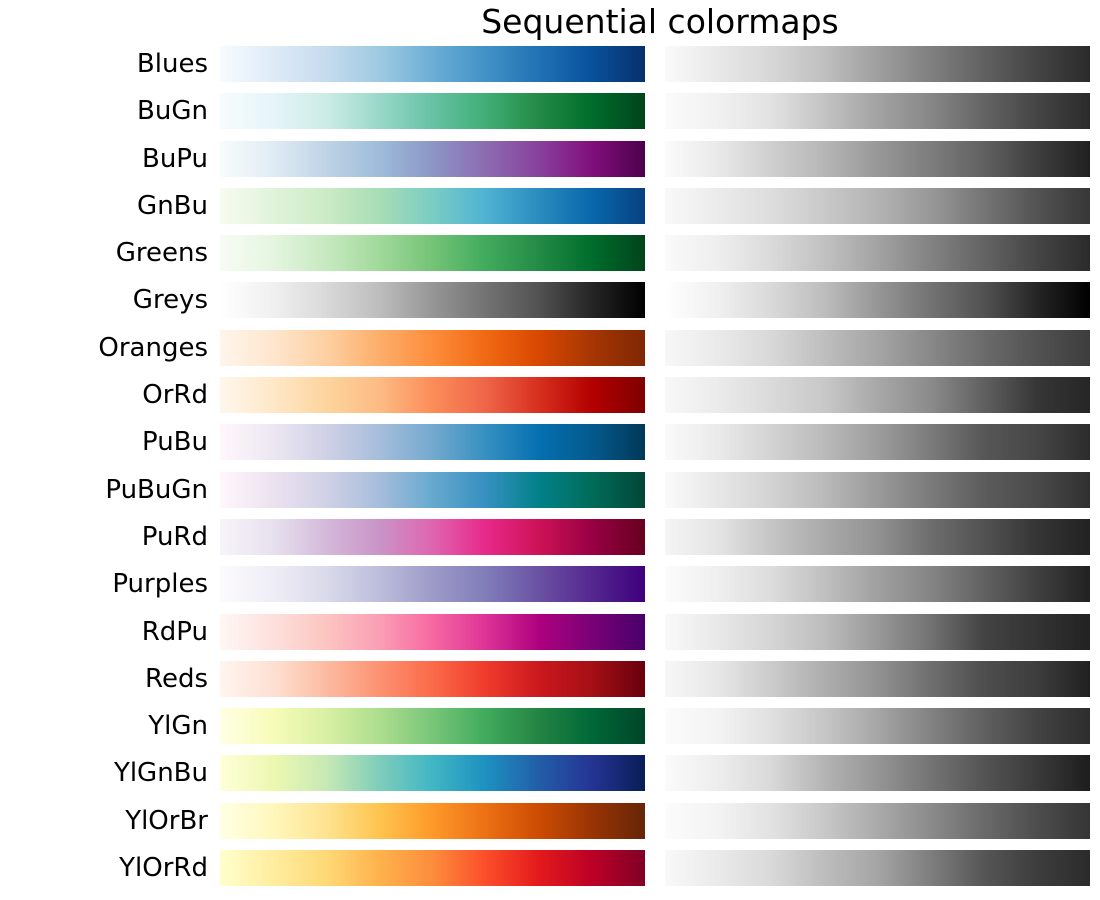 This screenshot has height=900, width=1100. I want to click on colormap-row: YlOrRd, so click(550, 868).